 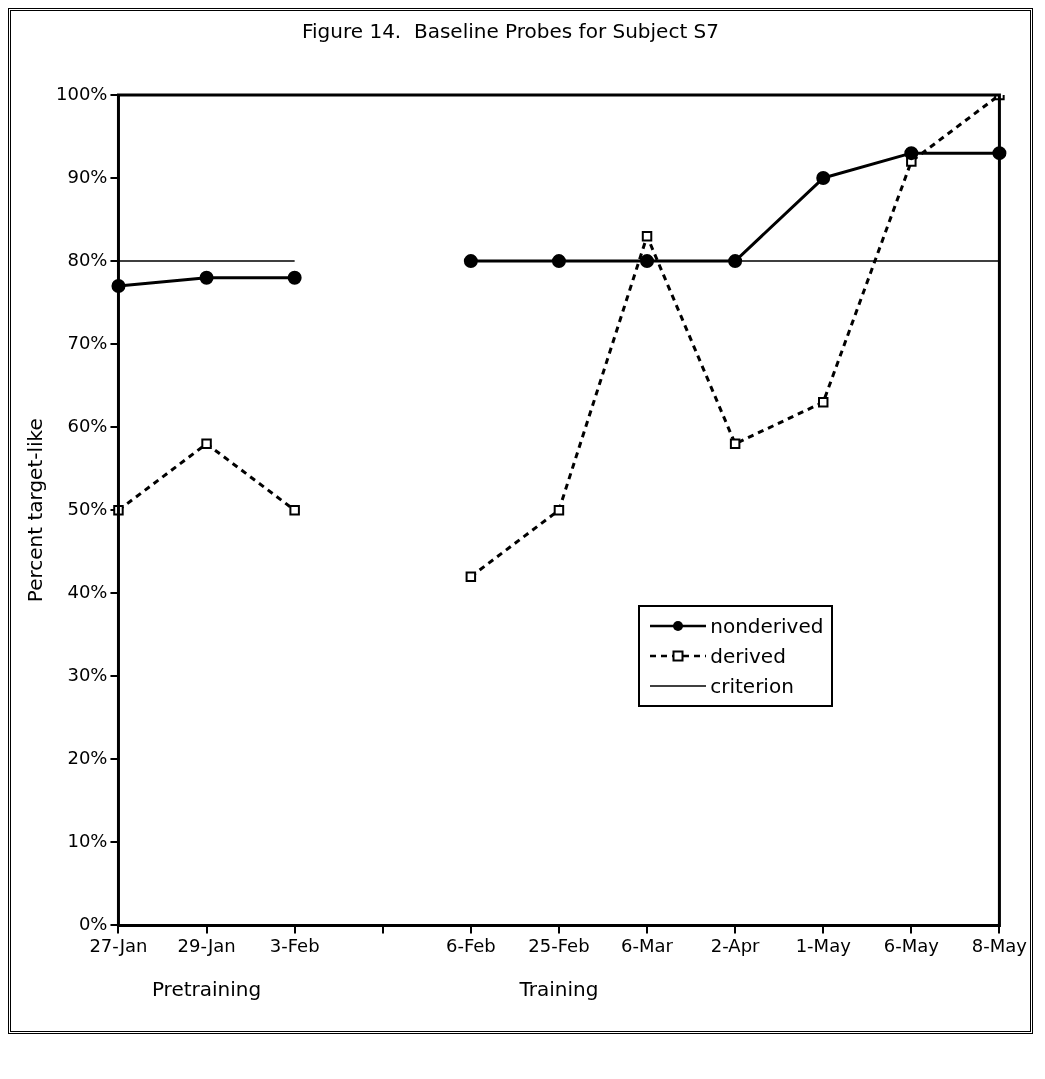 I want to click on y-tick-label: 100%, so click(x=81, y=93).